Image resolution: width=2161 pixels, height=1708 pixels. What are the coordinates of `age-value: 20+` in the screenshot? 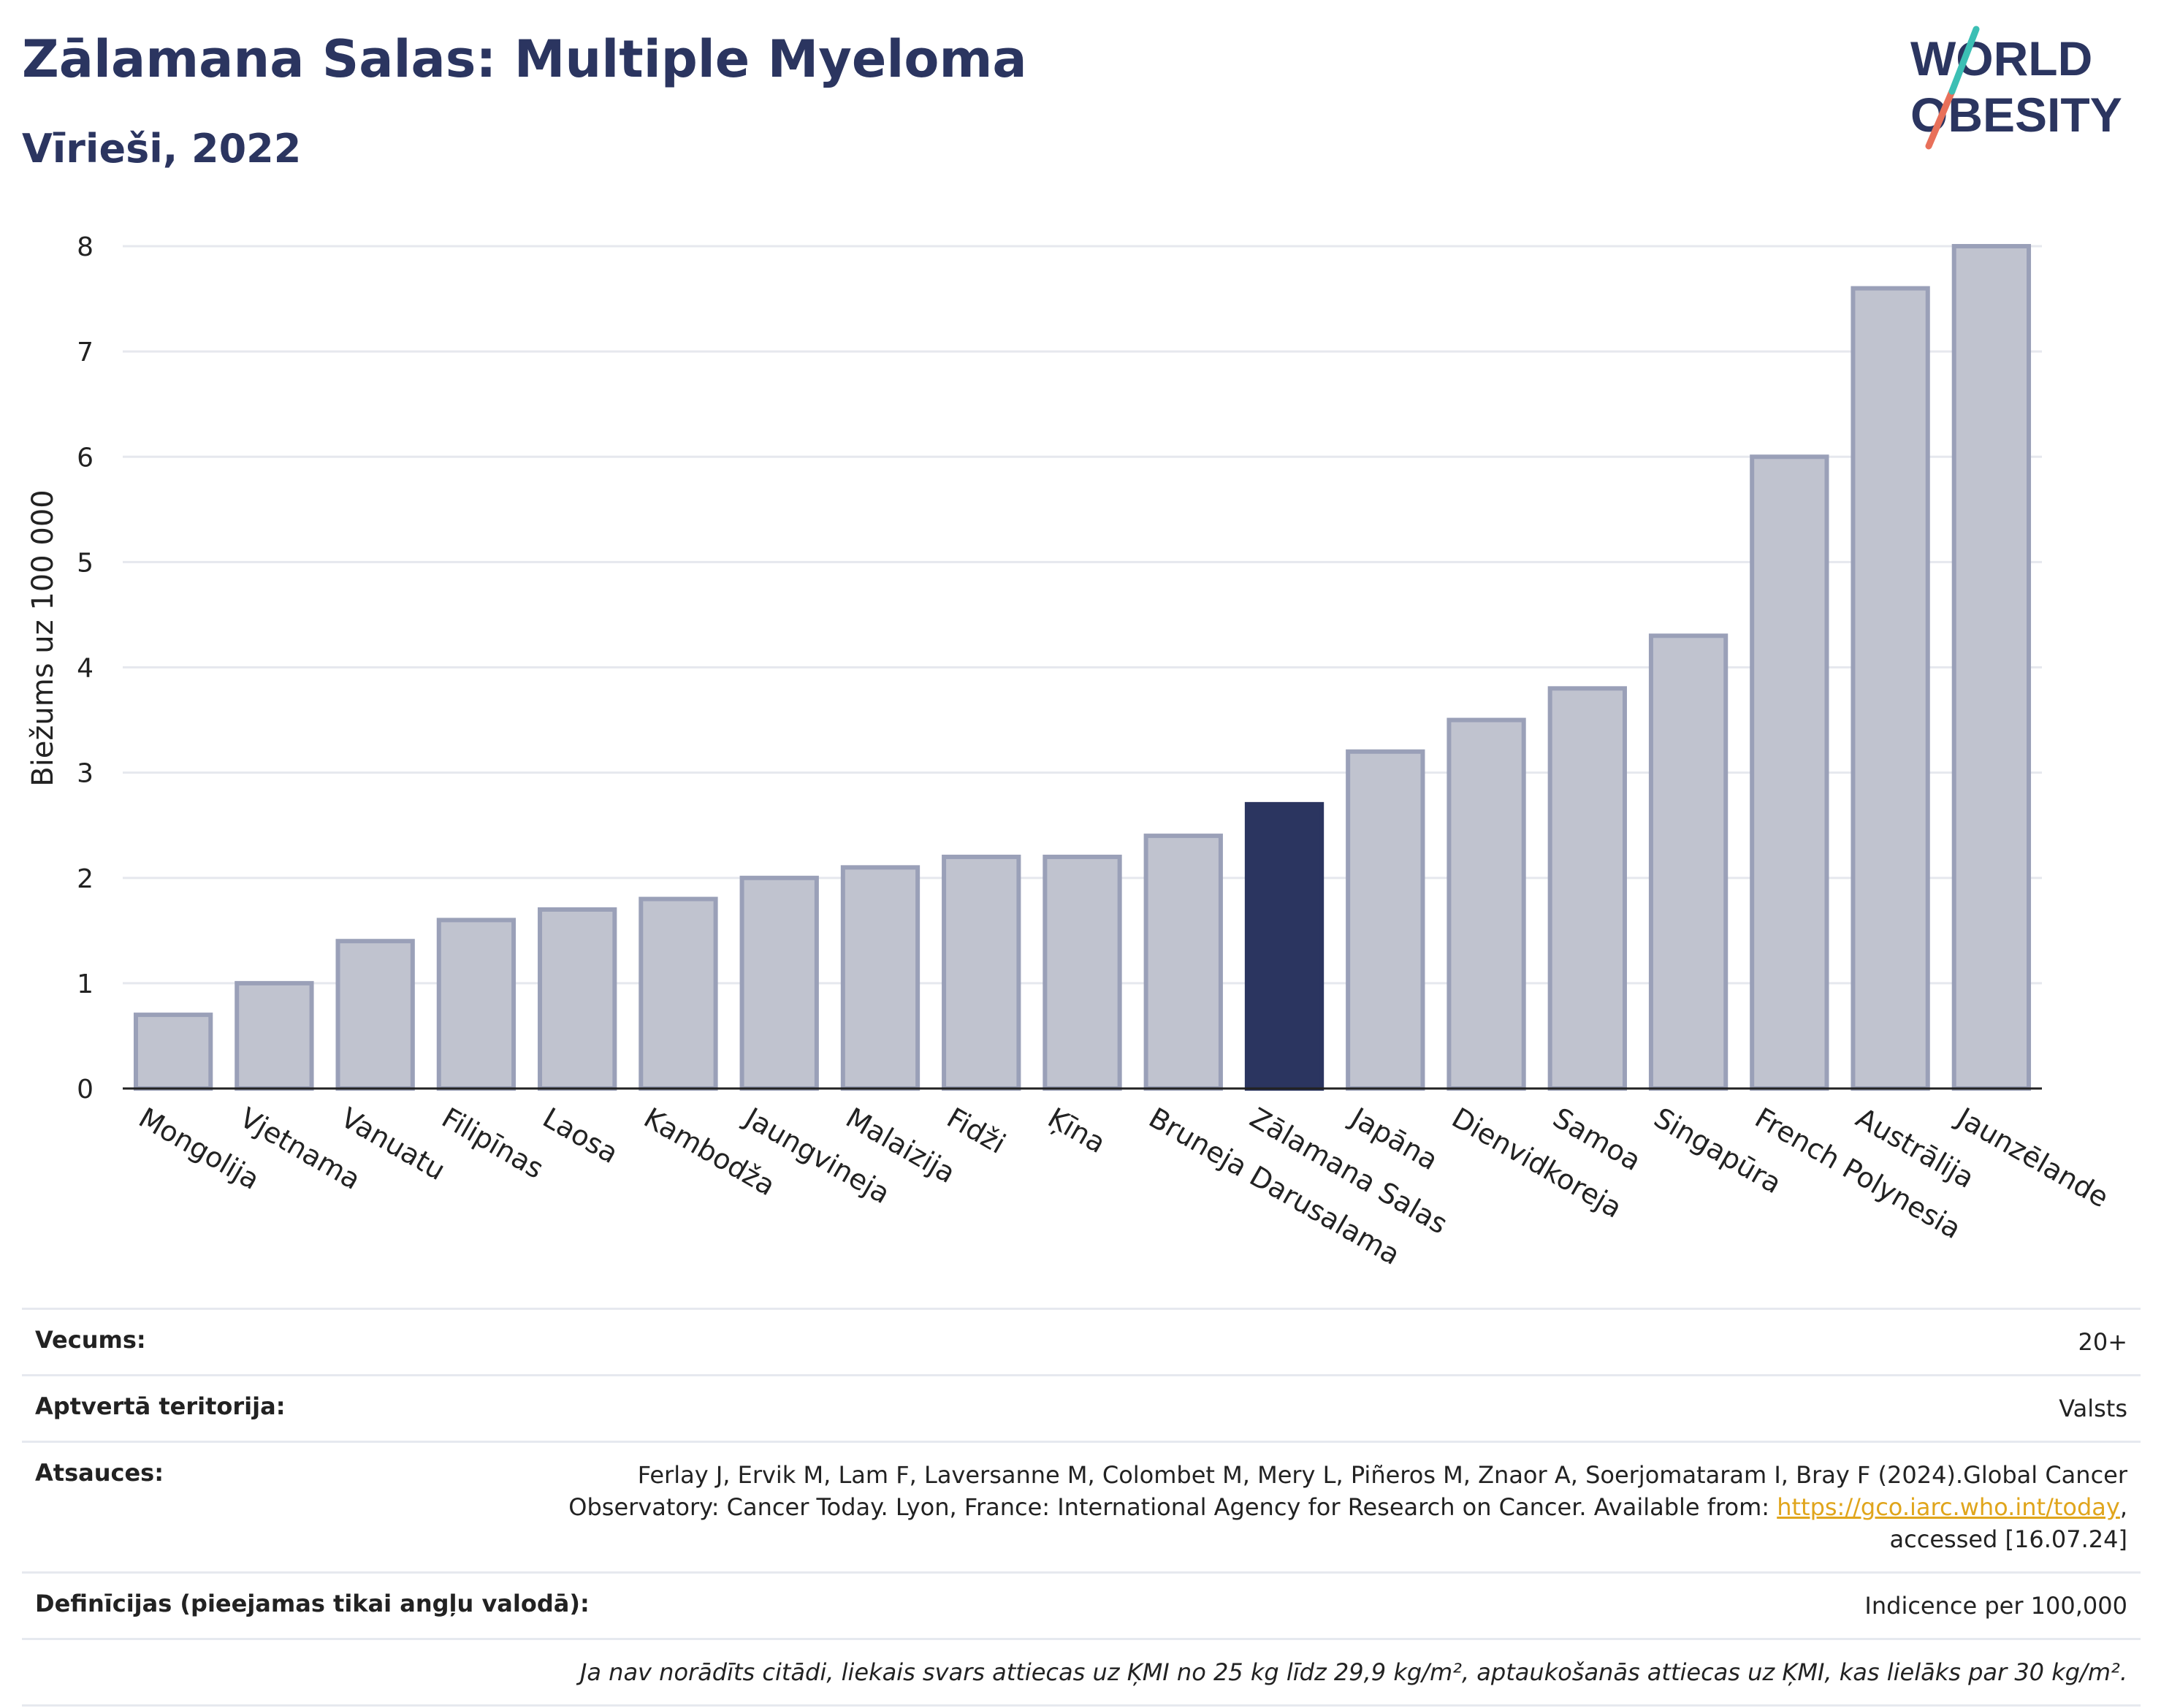 It's located at (2102, 1342).